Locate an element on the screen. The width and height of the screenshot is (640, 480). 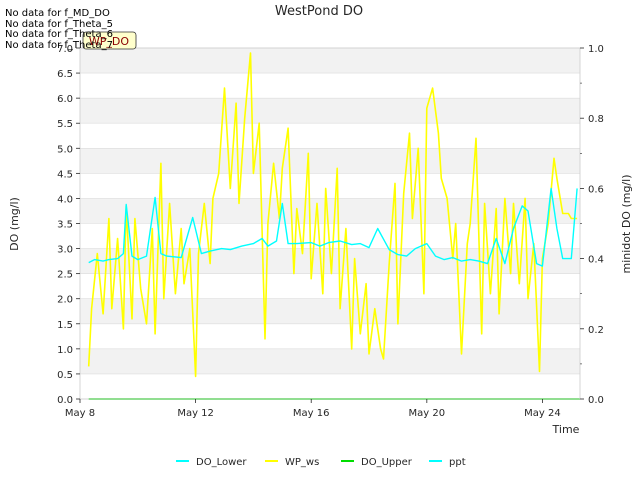
annotation-text: WP_DO is located at coordinates (109, 41).